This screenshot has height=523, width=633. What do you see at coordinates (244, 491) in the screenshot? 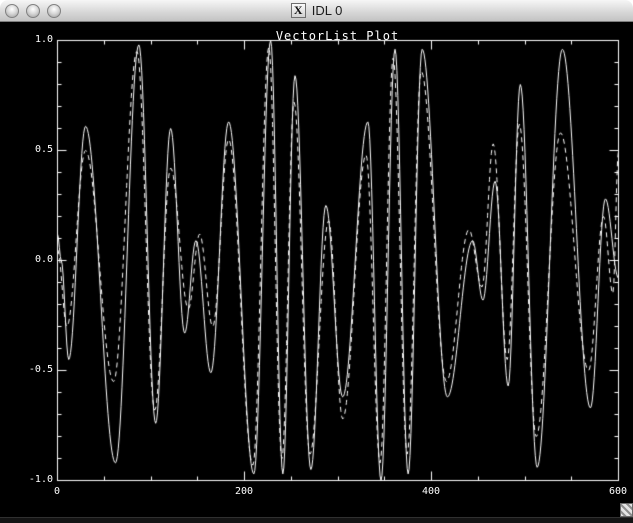
I see `x-tick-label: 200` at bounding box center [244, 491].